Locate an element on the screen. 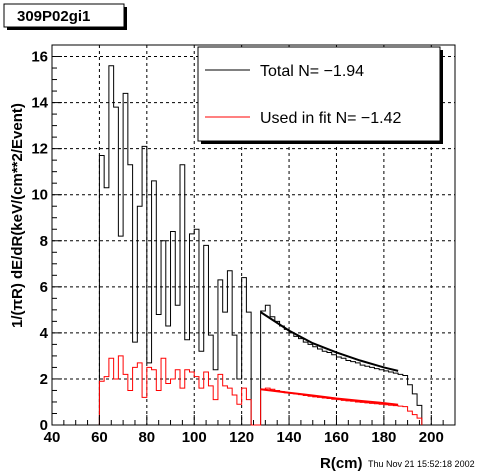 Image resolution: width=496 pixels, height=472 pixels. y-tick-label: 14 is located at coordinates (39, 103).